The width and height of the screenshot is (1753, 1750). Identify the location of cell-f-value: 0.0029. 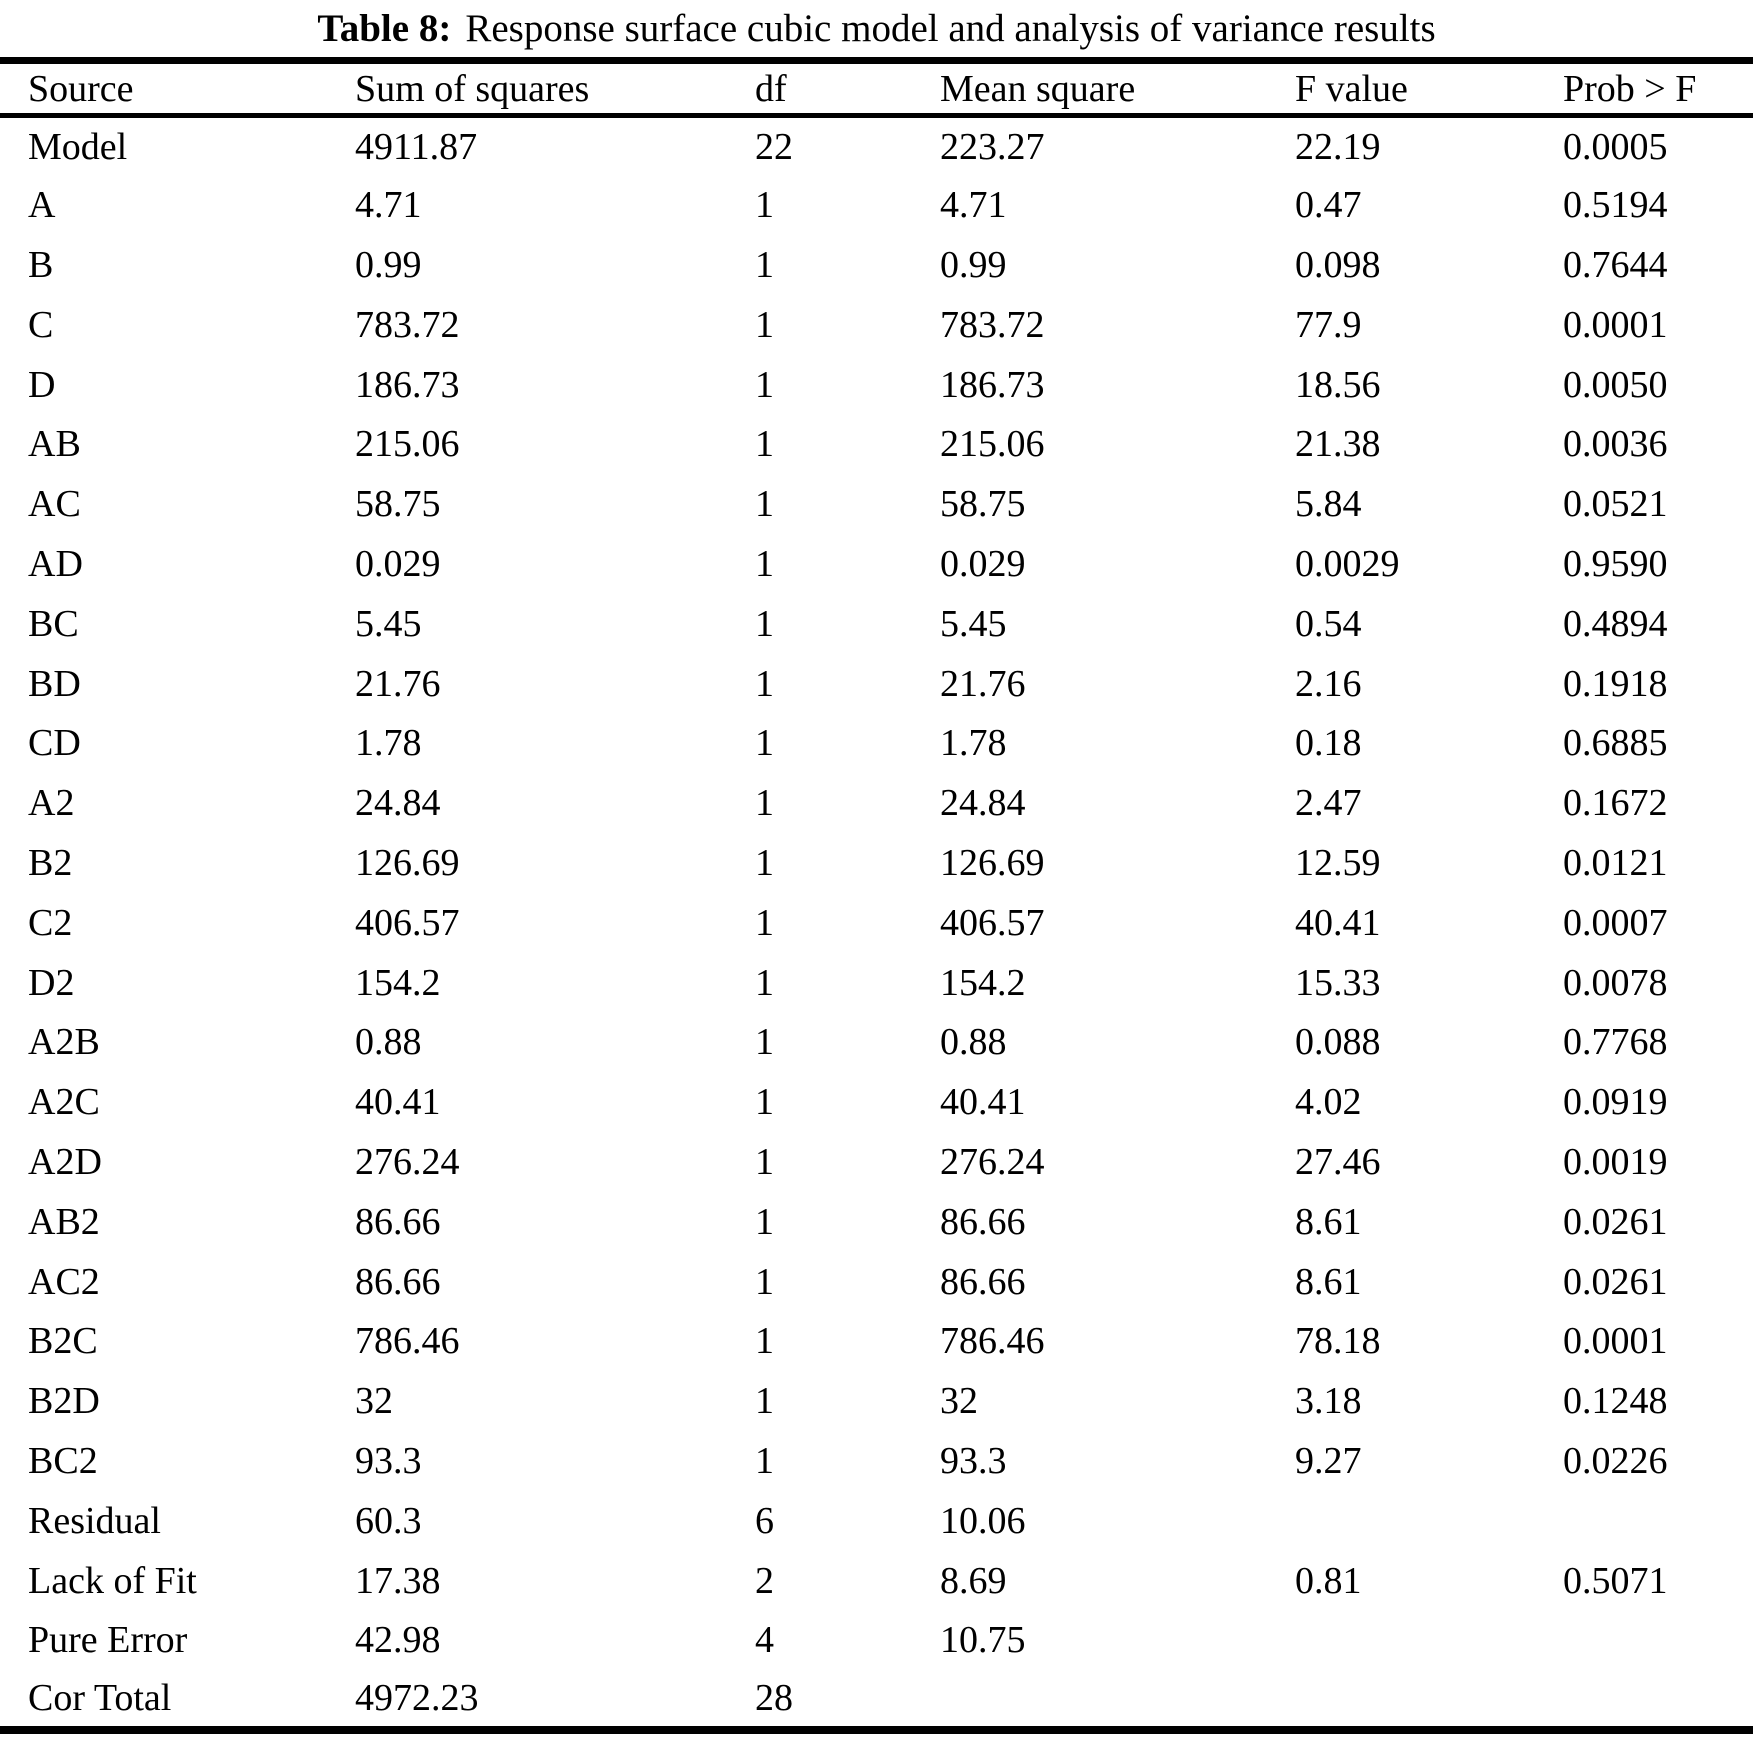
(1347, 563).